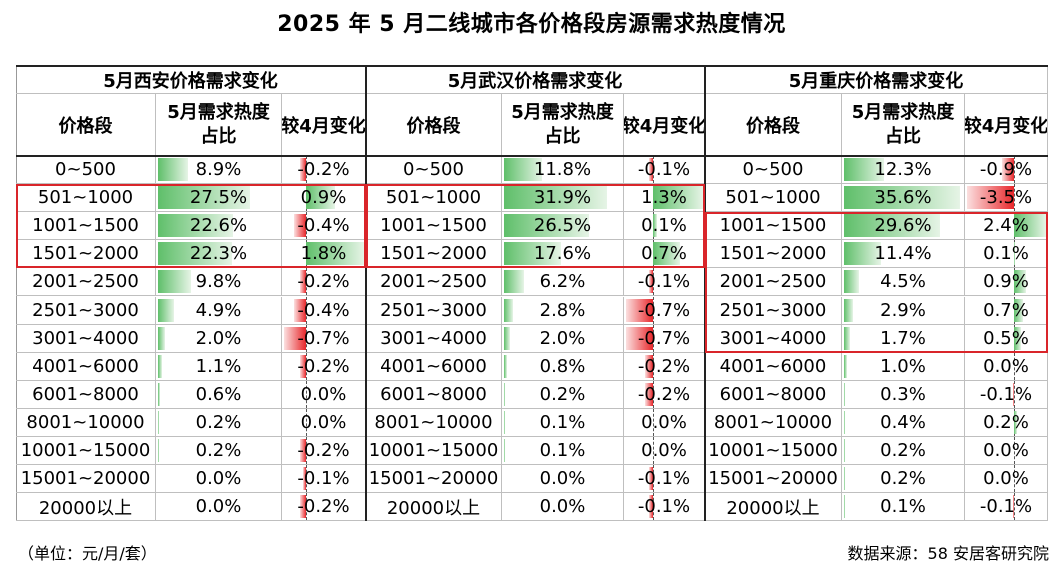 Image resolution: width=1063 pixels, height=576 pixels. Describe the element at coordinates (562, 338) in the screenshot. I see `share-value: 2.0%` at that location.